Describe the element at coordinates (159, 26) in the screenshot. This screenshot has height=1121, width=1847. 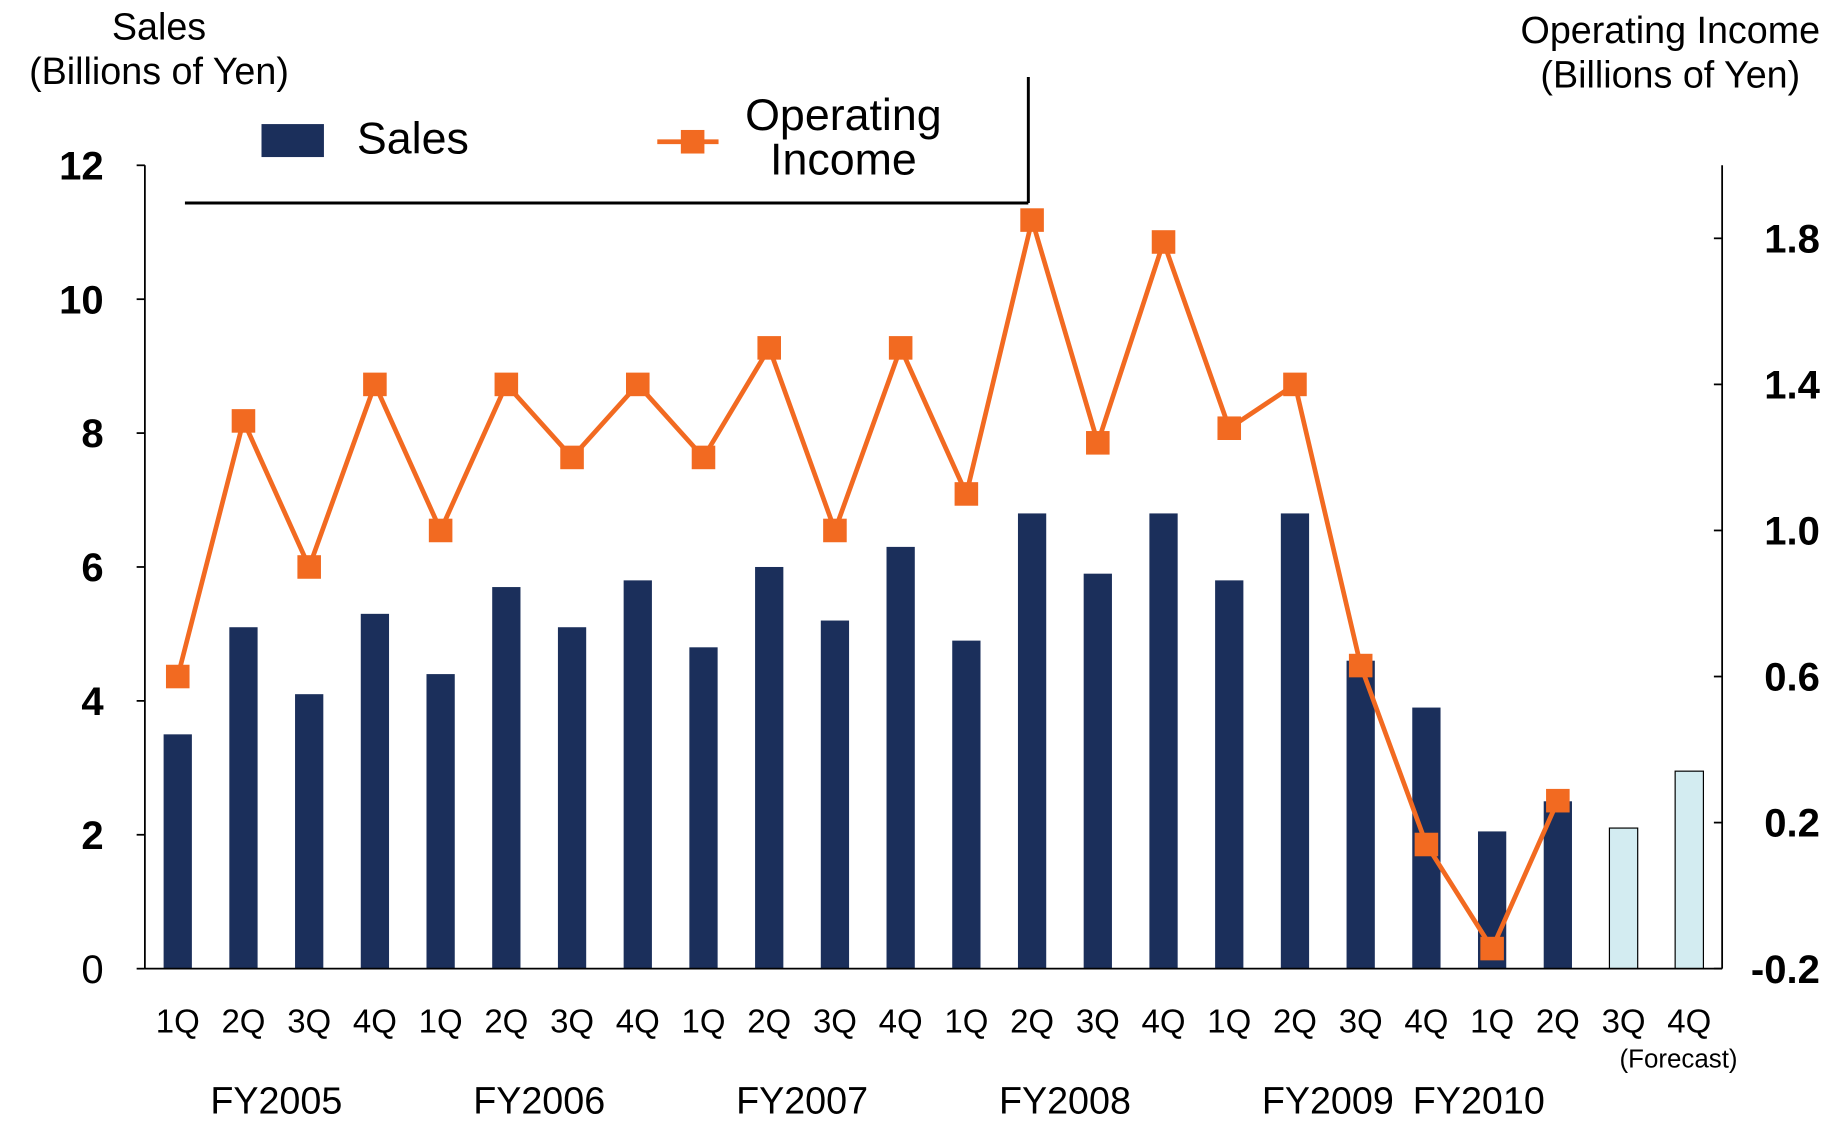
I see `y-axis-label: Sales` at that location.